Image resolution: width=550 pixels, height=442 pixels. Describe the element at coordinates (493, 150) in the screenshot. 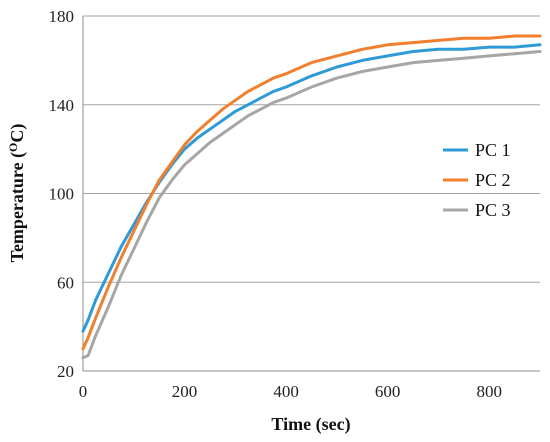

I see `legend-label: PC 1` at that location.